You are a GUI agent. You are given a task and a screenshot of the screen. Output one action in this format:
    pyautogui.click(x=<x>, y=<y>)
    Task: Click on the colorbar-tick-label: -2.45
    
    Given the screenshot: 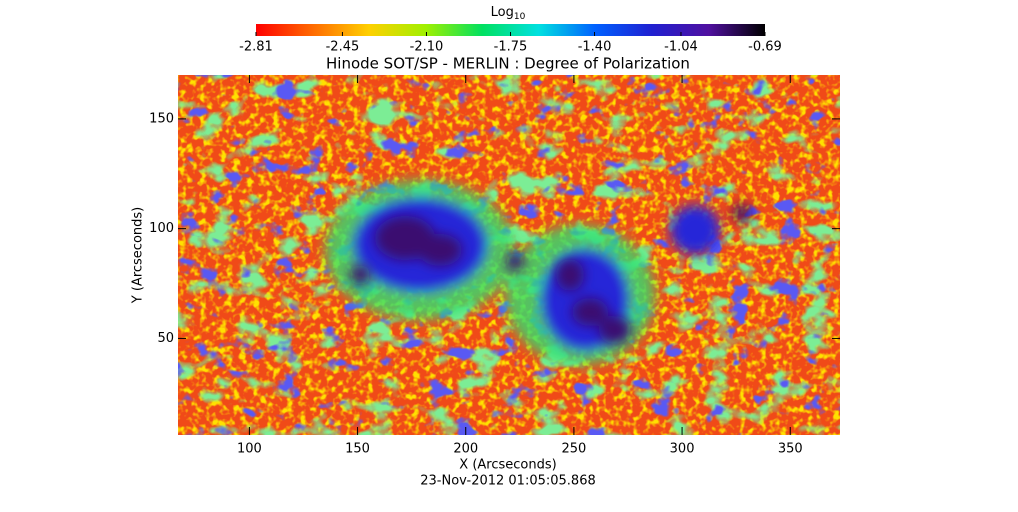 What is the action you would take?
    pyautogui.click(x=343, y=47)
    